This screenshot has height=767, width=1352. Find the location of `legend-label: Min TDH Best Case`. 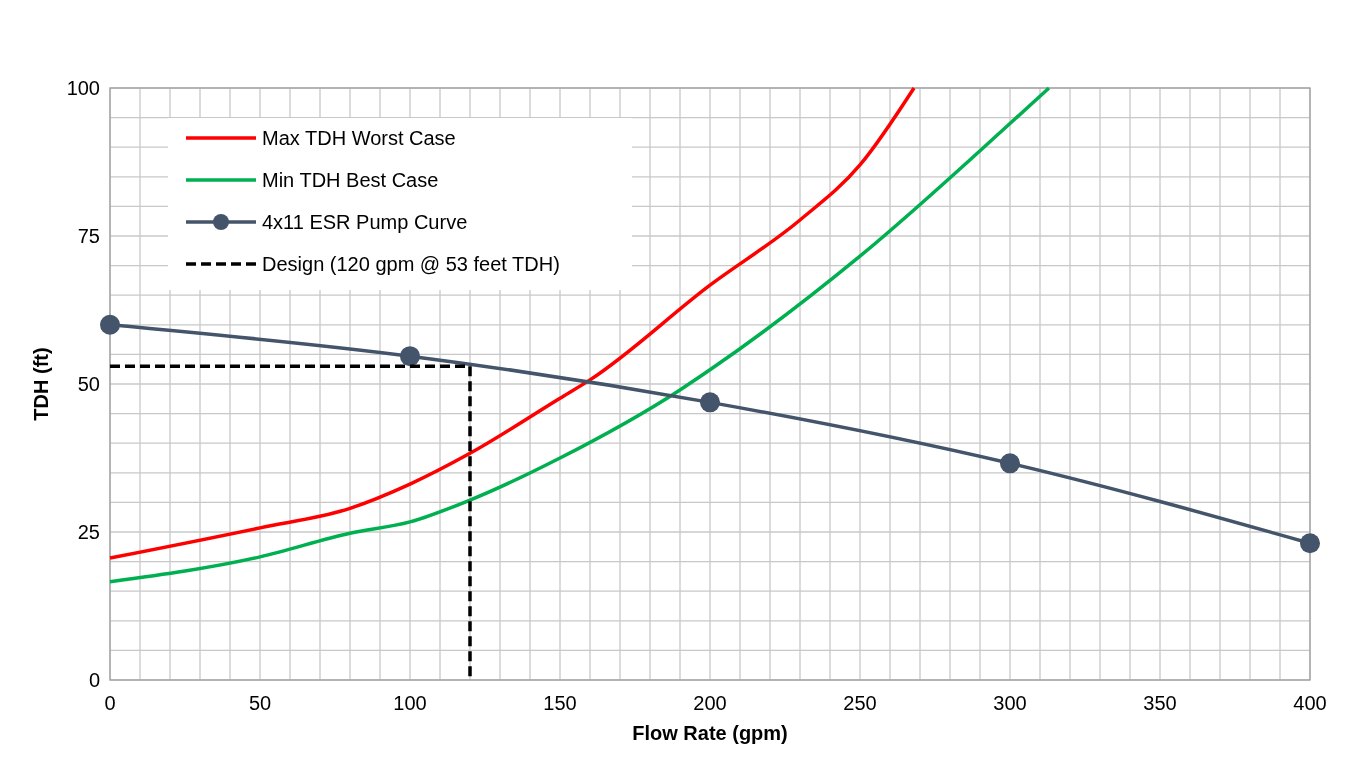

legend-label: Min TDH Best Case is located at coordinates (350, 180).